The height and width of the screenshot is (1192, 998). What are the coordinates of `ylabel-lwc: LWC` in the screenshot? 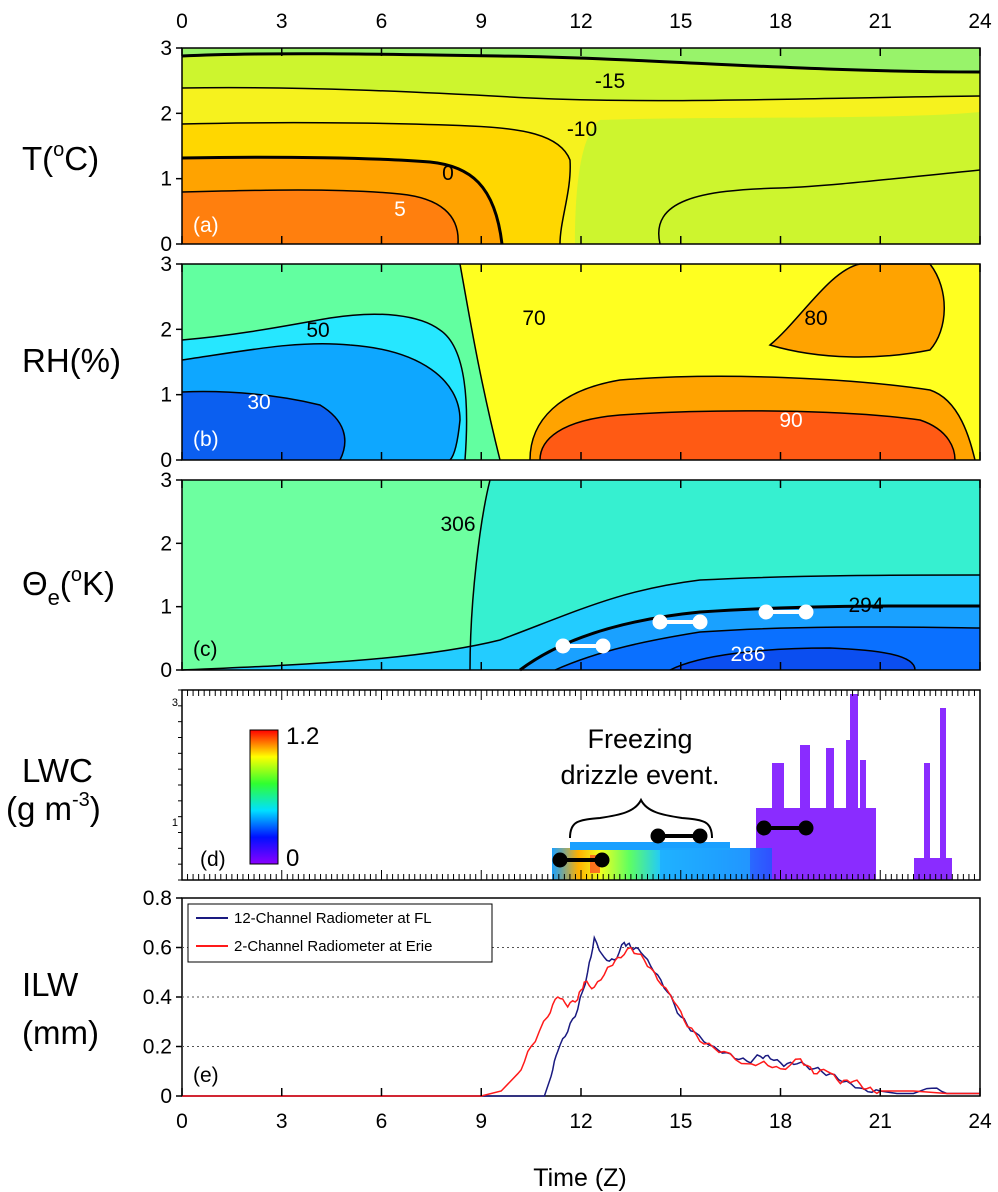 It's located at (57, 770).